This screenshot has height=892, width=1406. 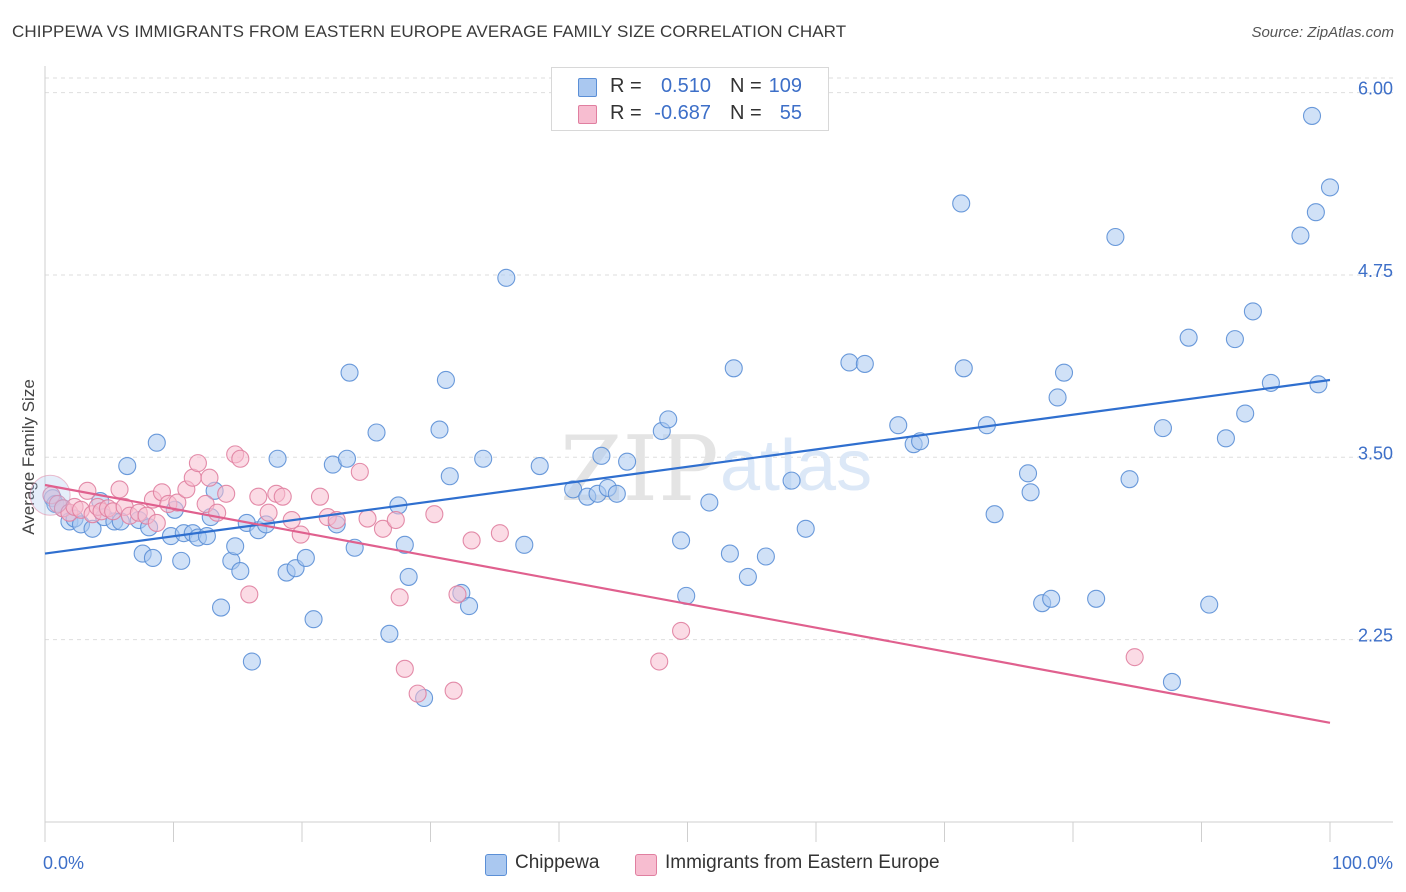 I want to click on series-legend: Chippewa Immigrants from Eastern Europe, so click(x=703, y=865).